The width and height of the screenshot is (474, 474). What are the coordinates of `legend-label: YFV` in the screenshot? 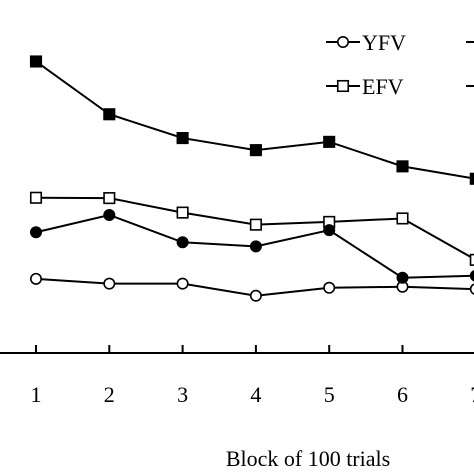 It's located at (384, 42).